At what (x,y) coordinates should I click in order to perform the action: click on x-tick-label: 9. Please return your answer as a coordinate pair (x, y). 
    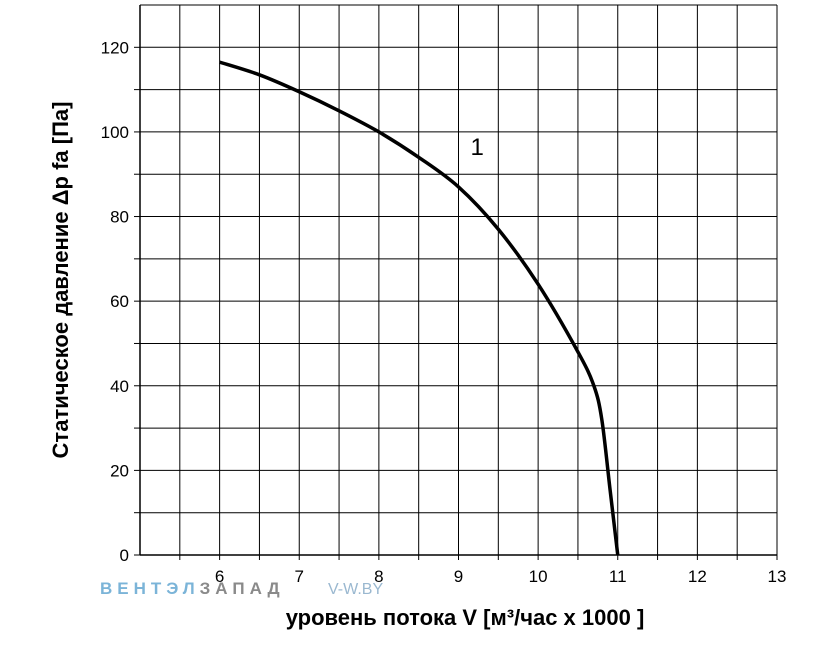
    Looking at the image, I should click on (458, 576).